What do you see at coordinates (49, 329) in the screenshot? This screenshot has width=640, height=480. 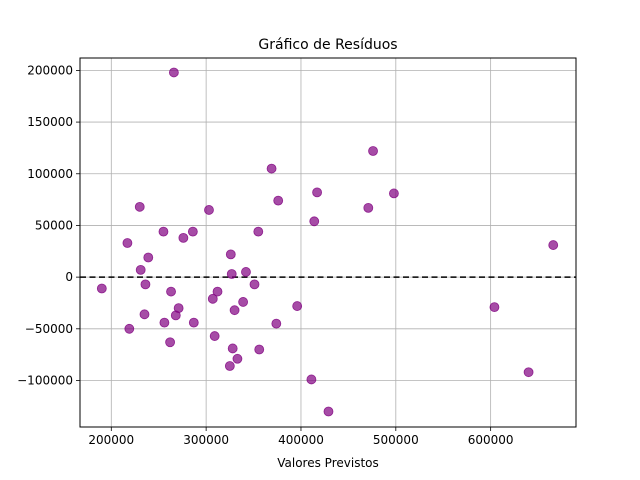 I see `y-tick-label: −50000` at bounding box center [49, 329].